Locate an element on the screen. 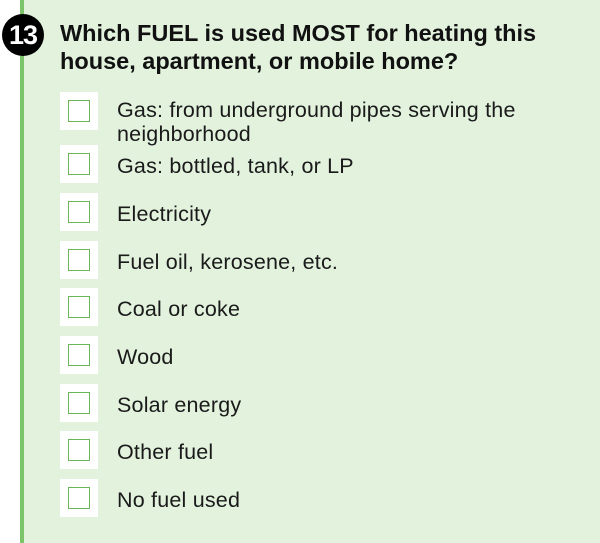 Image resolution: width=600 pixels, height=543 pixels. option-label: No fuel used is located at coordinates (179, 500).